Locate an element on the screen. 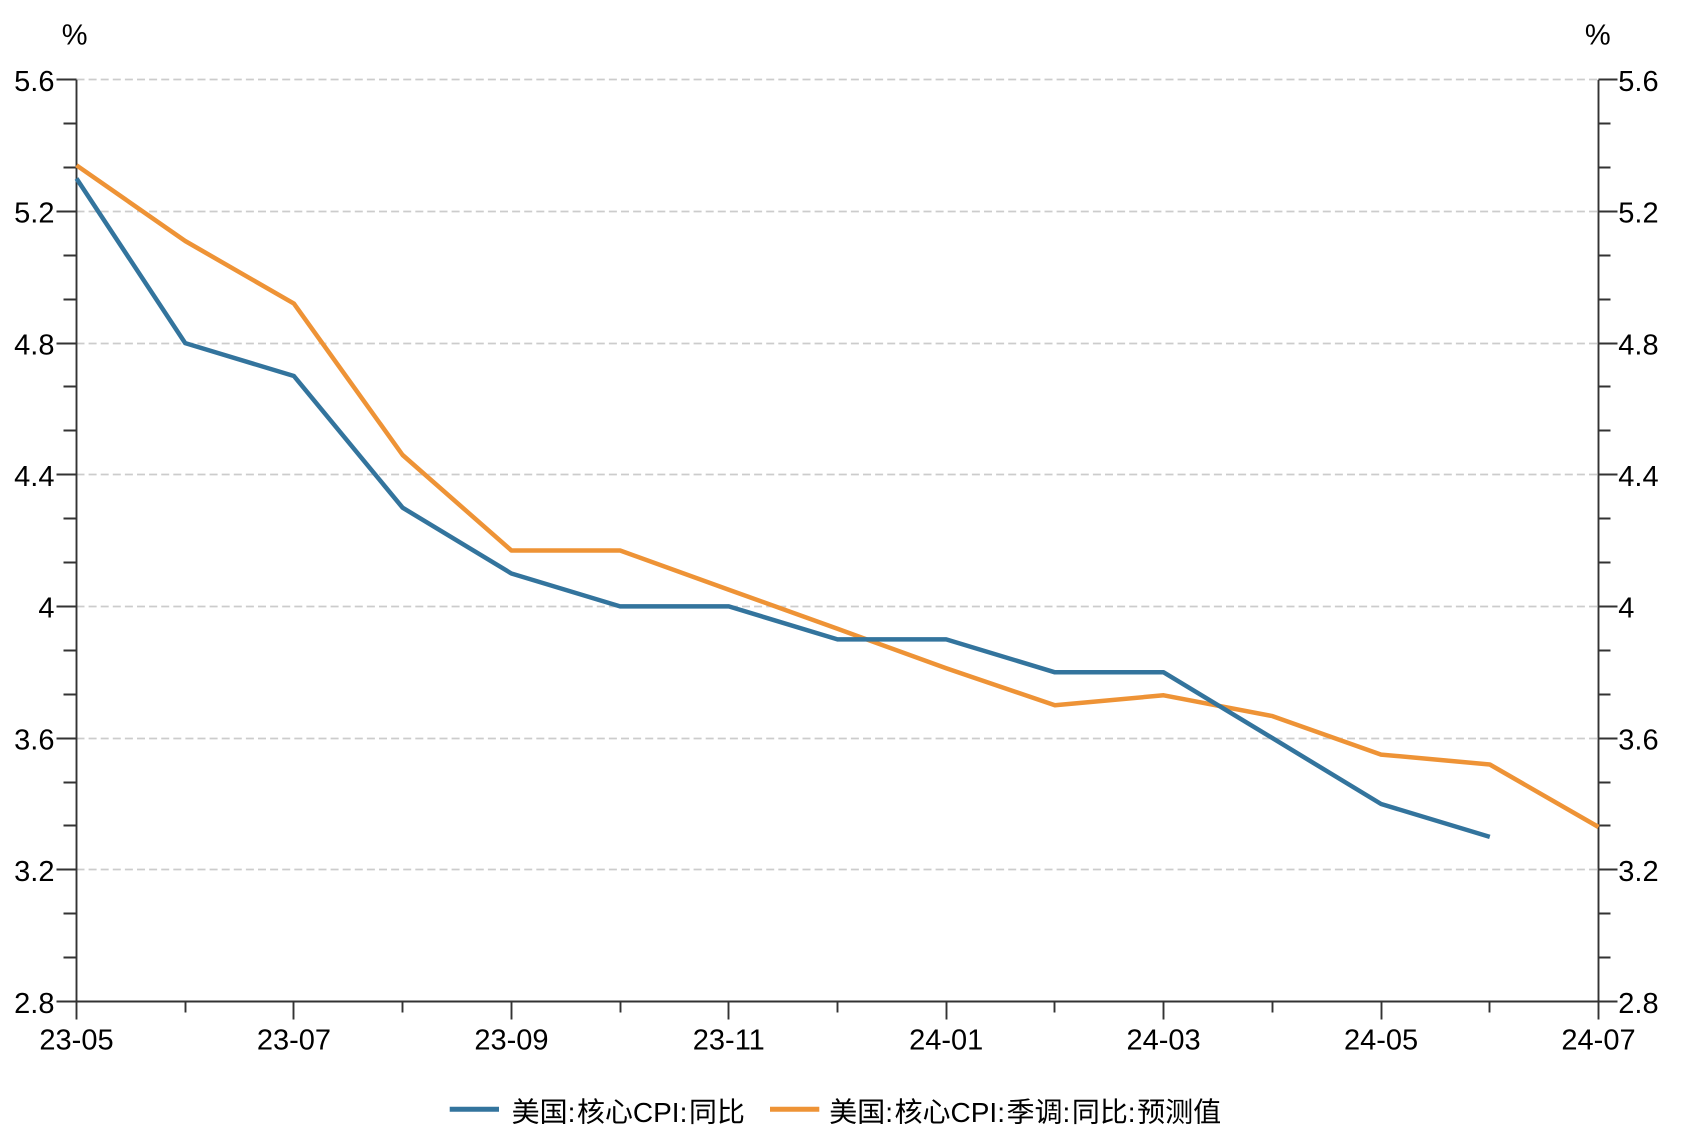  svg-text: 24-05 is located at coordinates (1381, 1041).